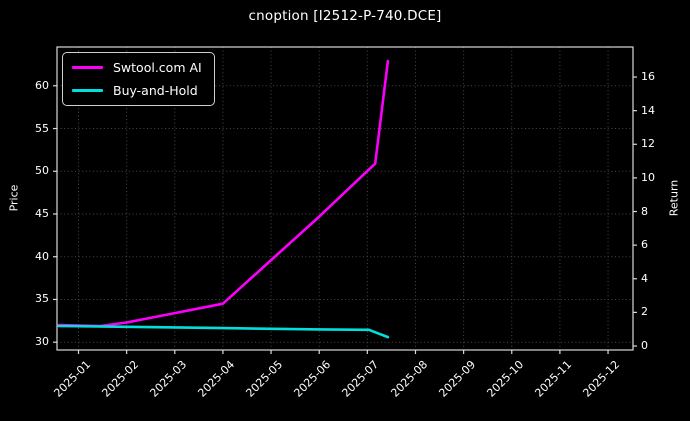 The width and height of the screenshot is (690, 421). Describe the element at coordinates (345, 16) in the screenshot. I see `chart-title: cnoption [I2512-P-740.DCE]` at that location.